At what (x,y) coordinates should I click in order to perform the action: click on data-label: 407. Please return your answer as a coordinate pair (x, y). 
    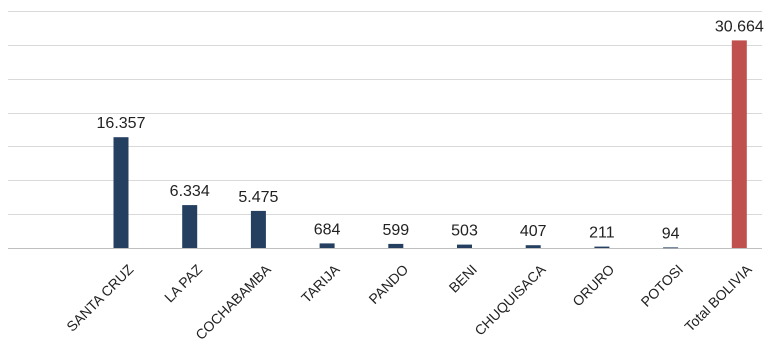
    Looking at the image, I should click on (533, 231).